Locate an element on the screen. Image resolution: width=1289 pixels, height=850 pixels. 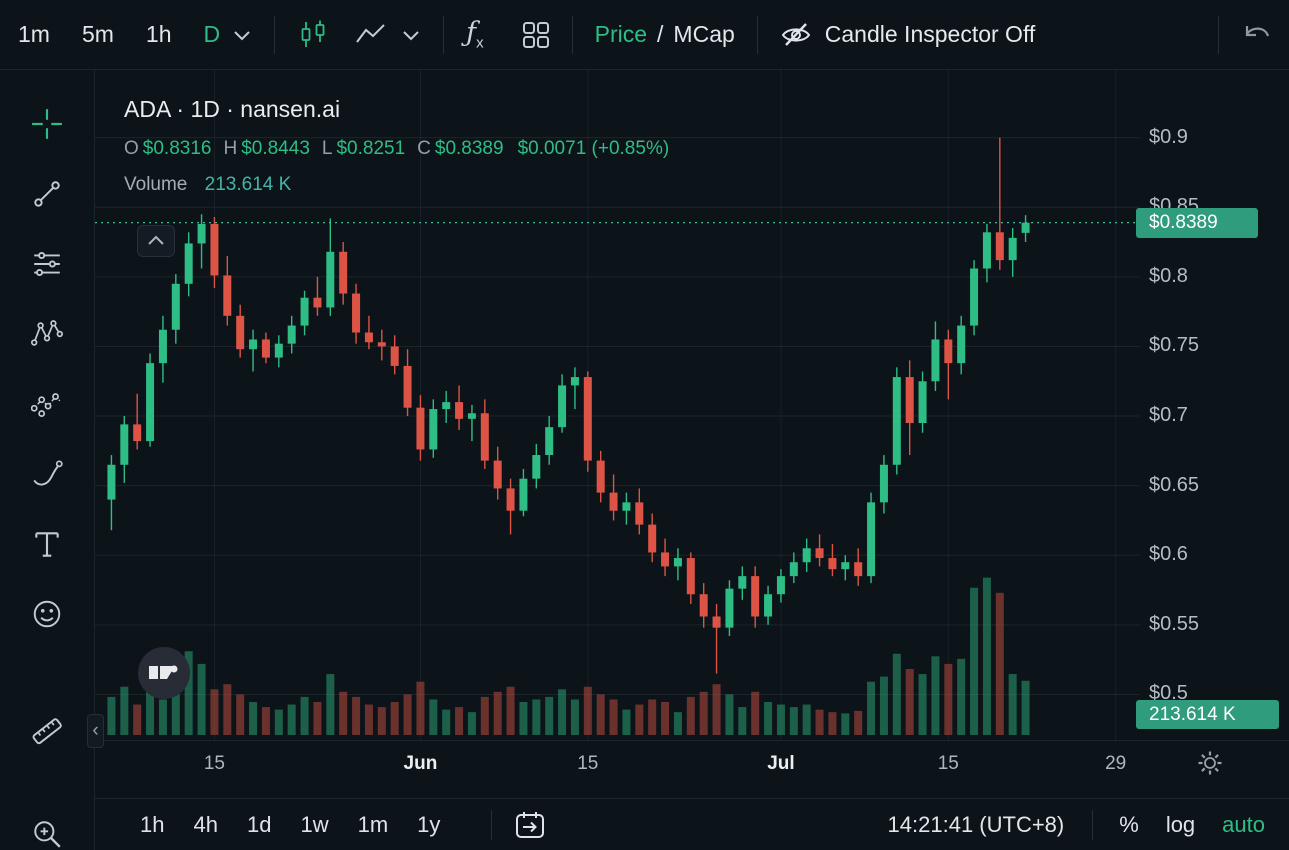
ohlc-open-value: $0.8316 is located at coordinates (177, 148).